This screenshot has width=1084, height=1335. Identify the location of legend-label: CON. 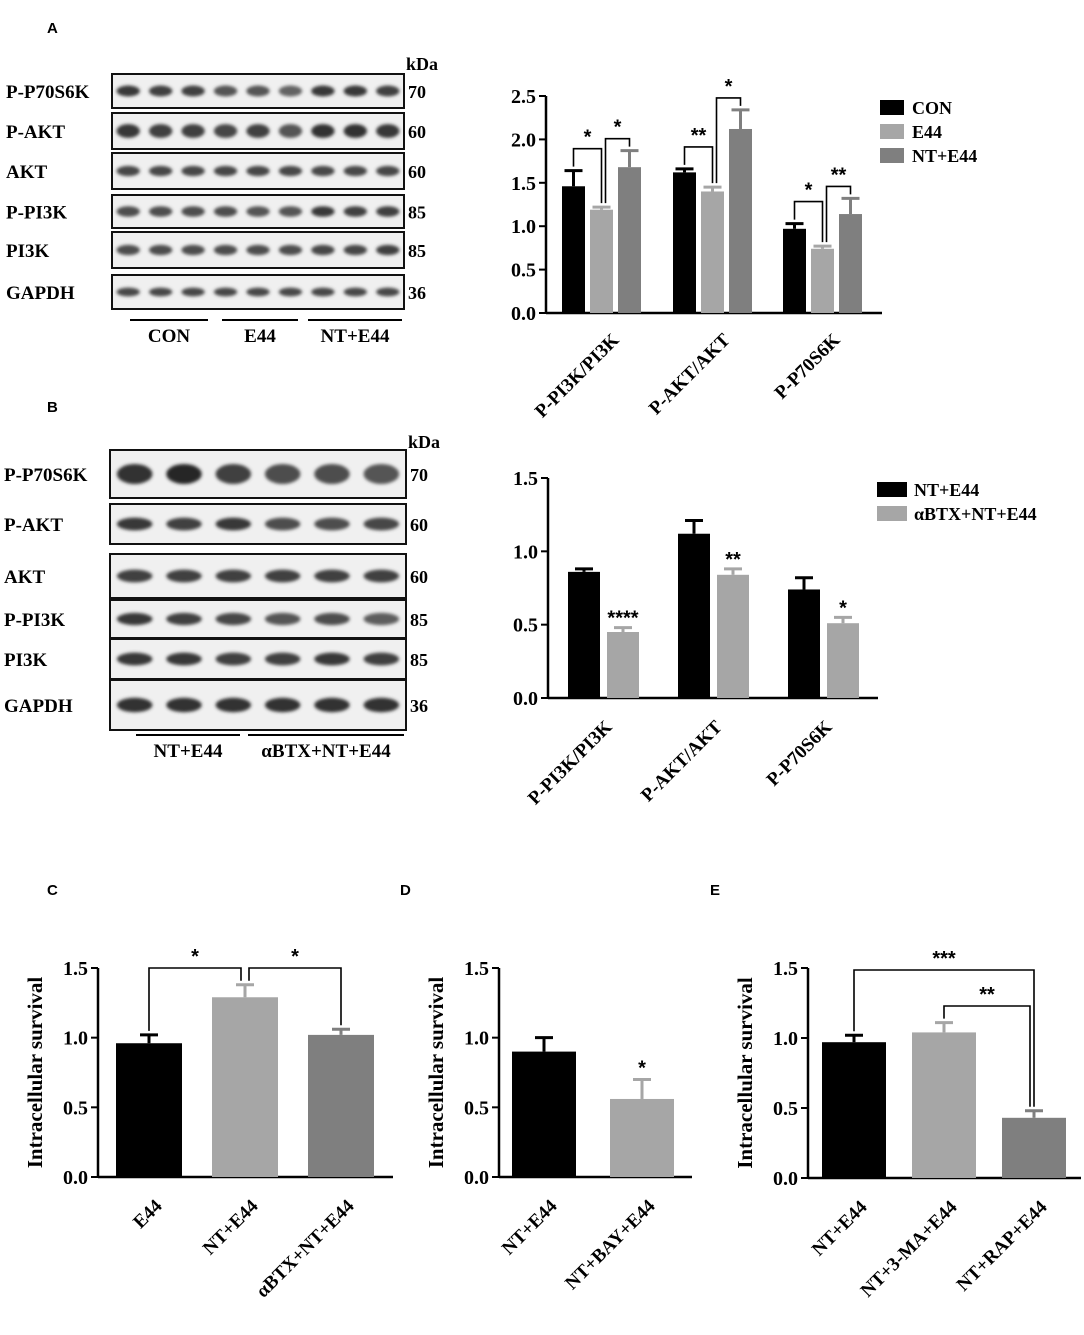
(932, 108).